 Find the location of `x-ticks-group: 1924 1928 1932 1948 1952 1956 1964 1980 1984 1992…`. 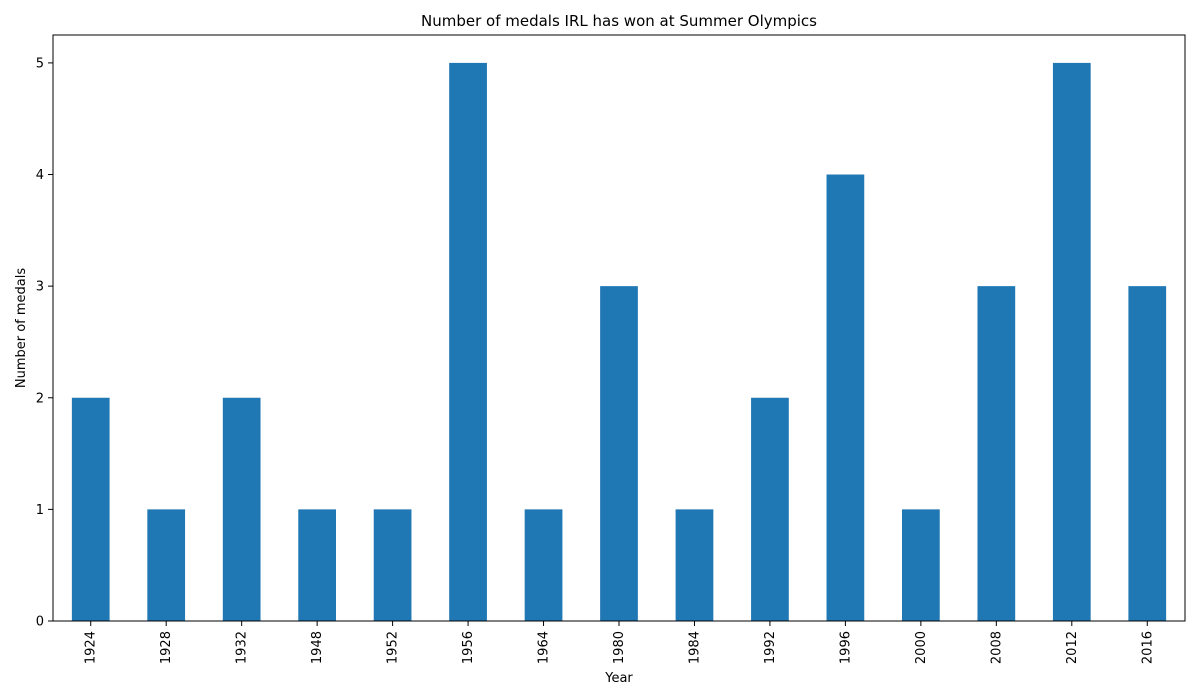

x-ticks-group: 1924 1928 1932 1948 1952 1956 1964 1980 1984 1992… is located at coordinates (619, 642).